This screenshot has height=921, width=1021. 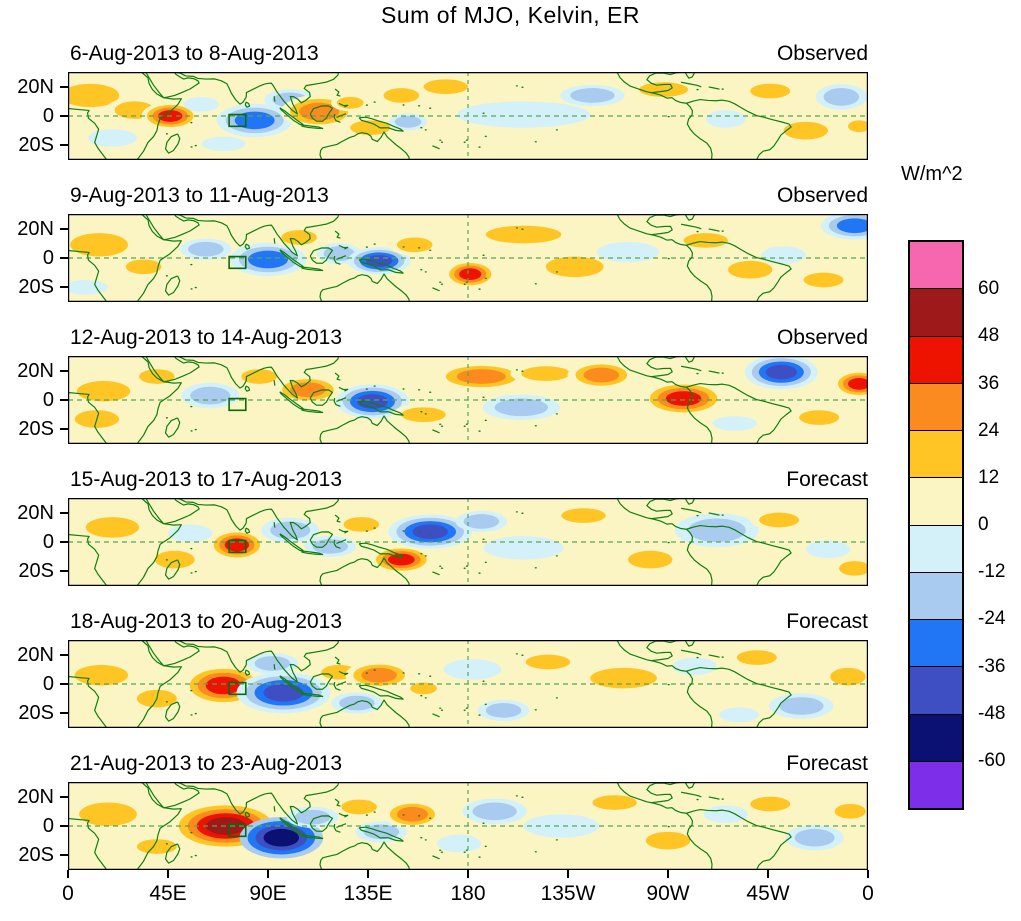 What do you see at coordinates (469, 480) in the screenshot?
I see `panel-header: 15-Aug-2013 to 17-Aug-2013 Forecast` at bounding box center [469, 480].